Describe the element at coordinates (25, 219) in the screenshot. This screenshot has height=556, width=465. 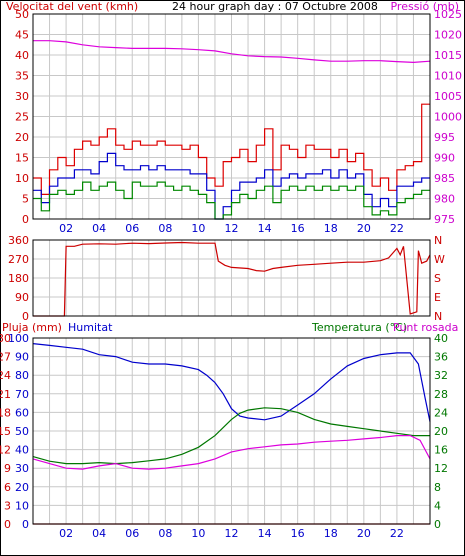
I see `wind-speed-tick-label: 0` at that location.